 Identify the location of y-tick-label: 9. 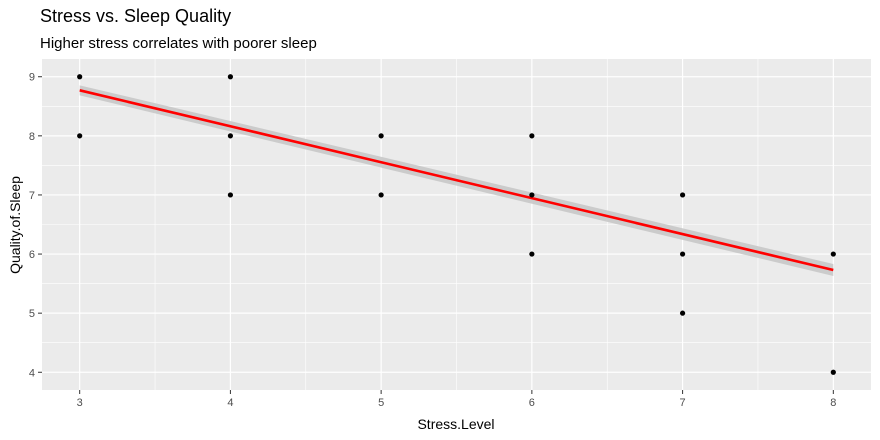
(32, 78).